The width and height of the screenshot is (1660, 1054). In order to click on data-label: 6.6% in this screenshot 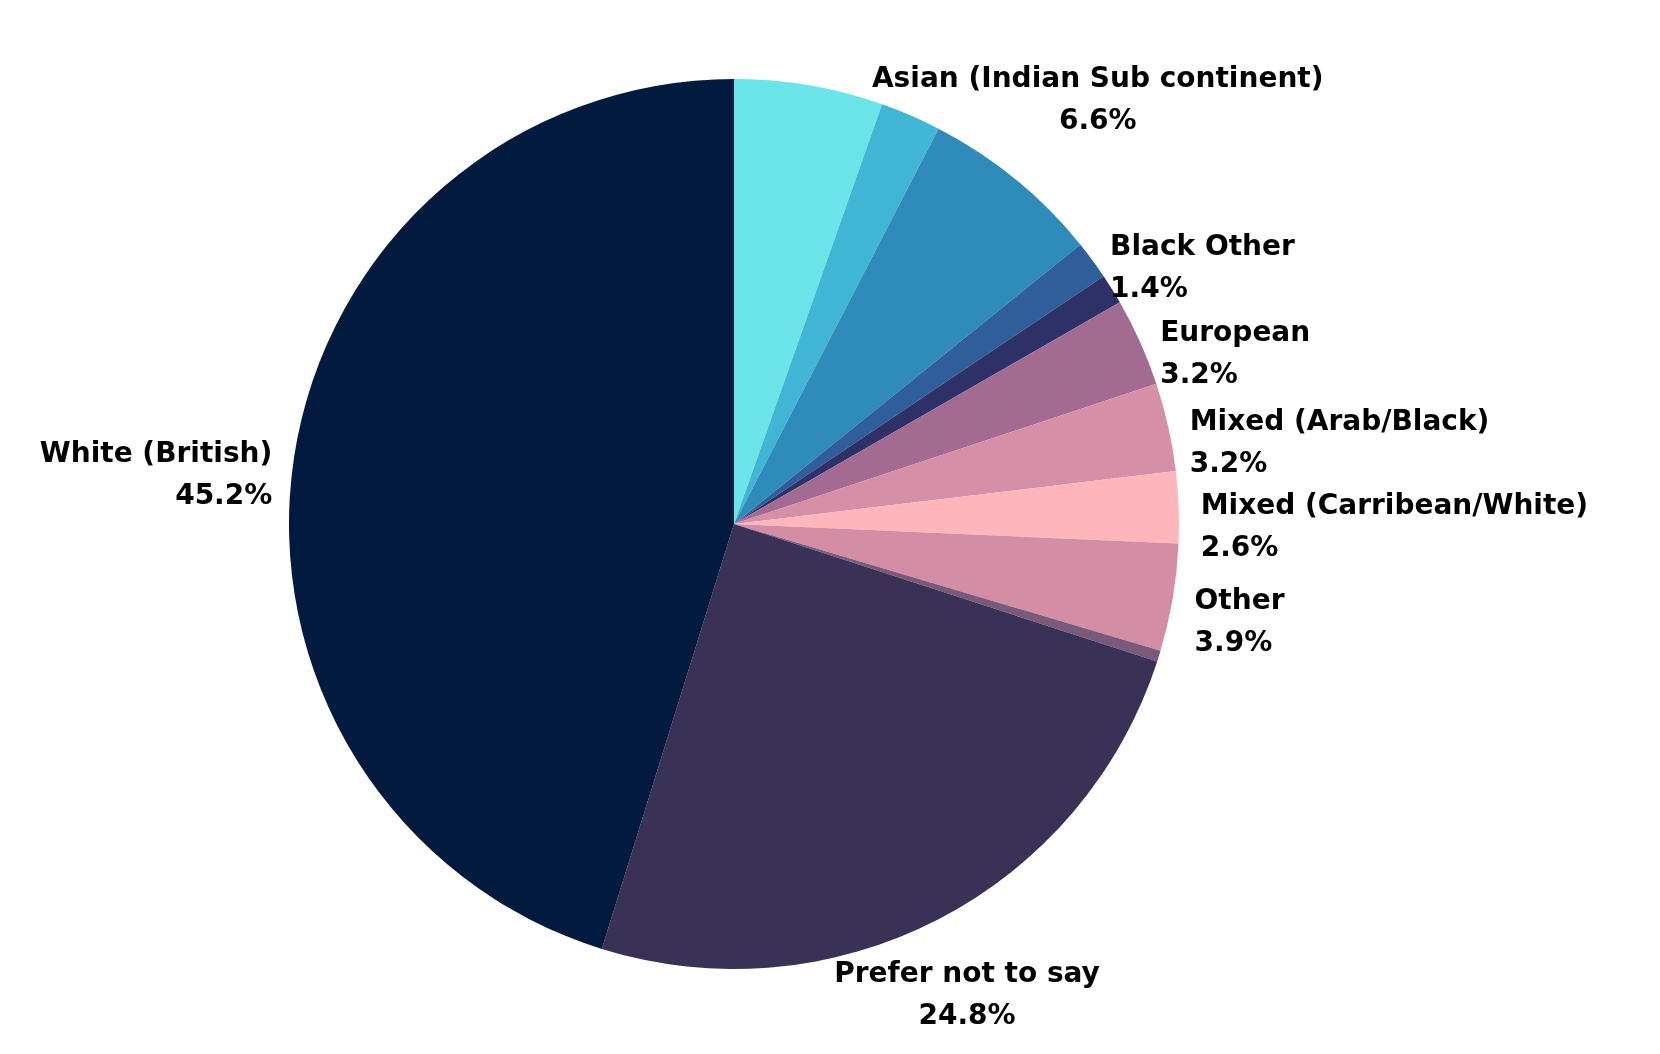, I will do `click(1097, 119)`.